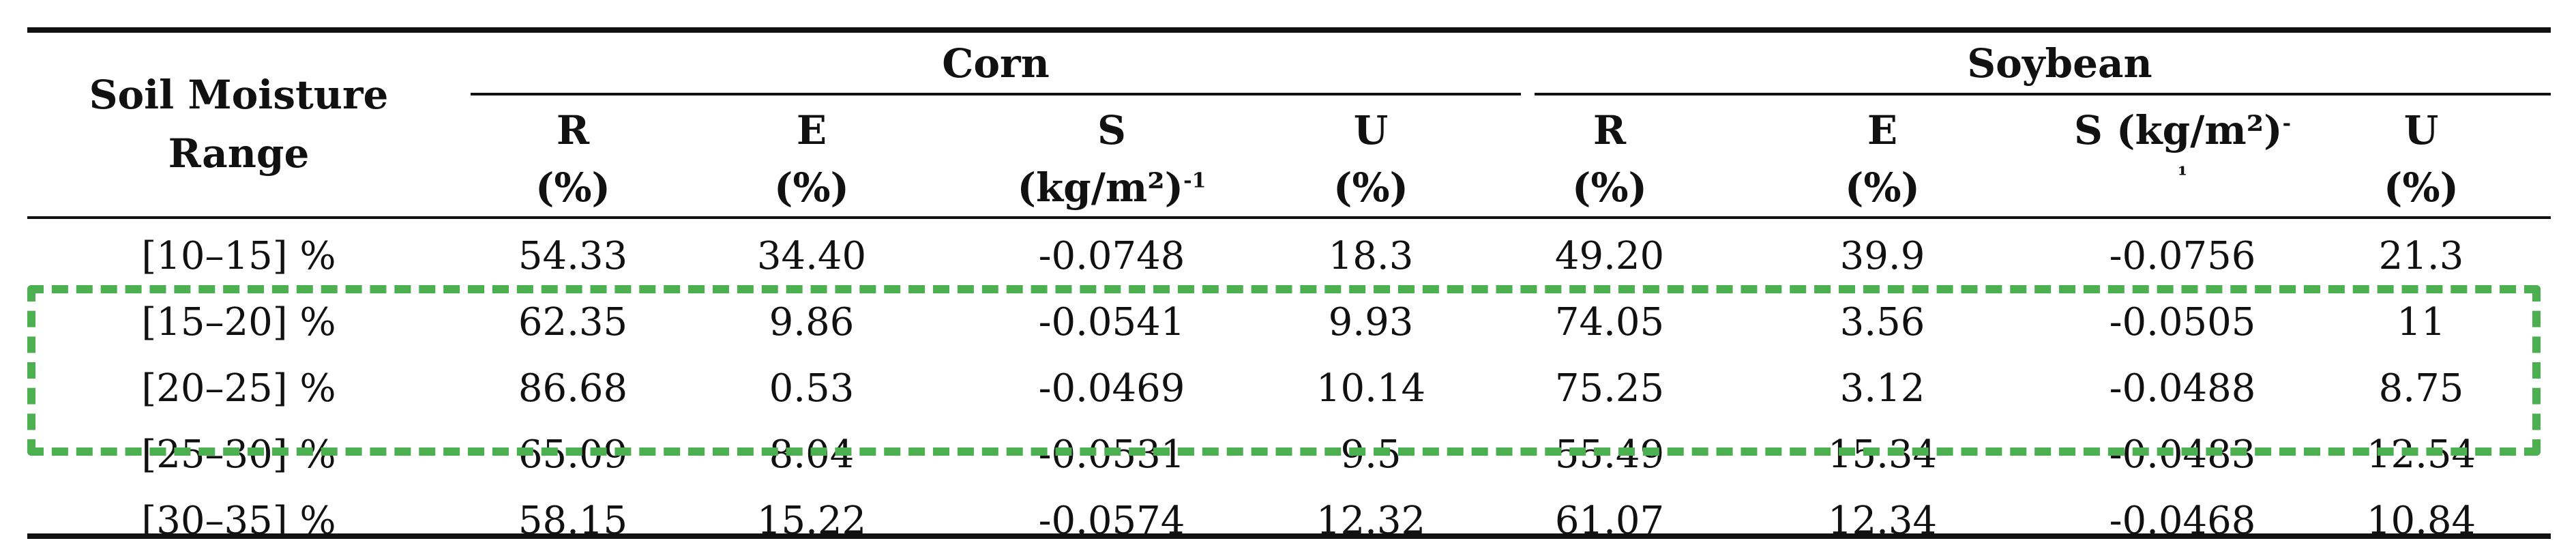 Image resolution: width=2576 pixels, height=558 pixels. I want to click on table-top-rule, so click(1289, 30).